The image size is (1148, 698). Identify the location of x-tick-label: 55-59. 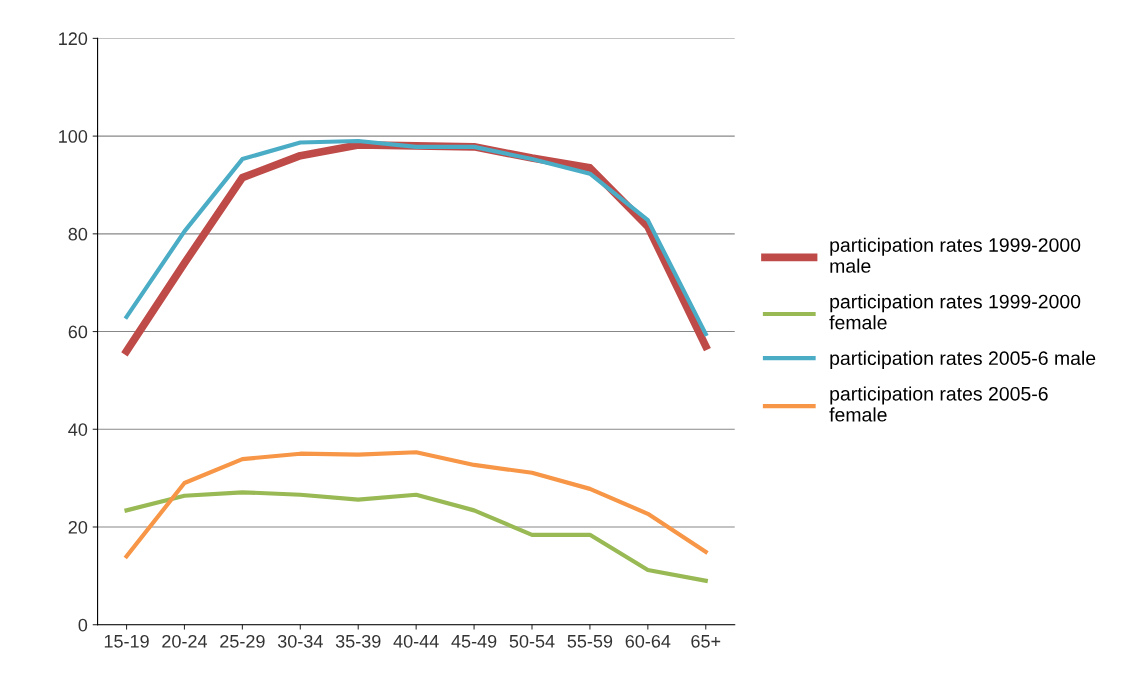
(590, 641).